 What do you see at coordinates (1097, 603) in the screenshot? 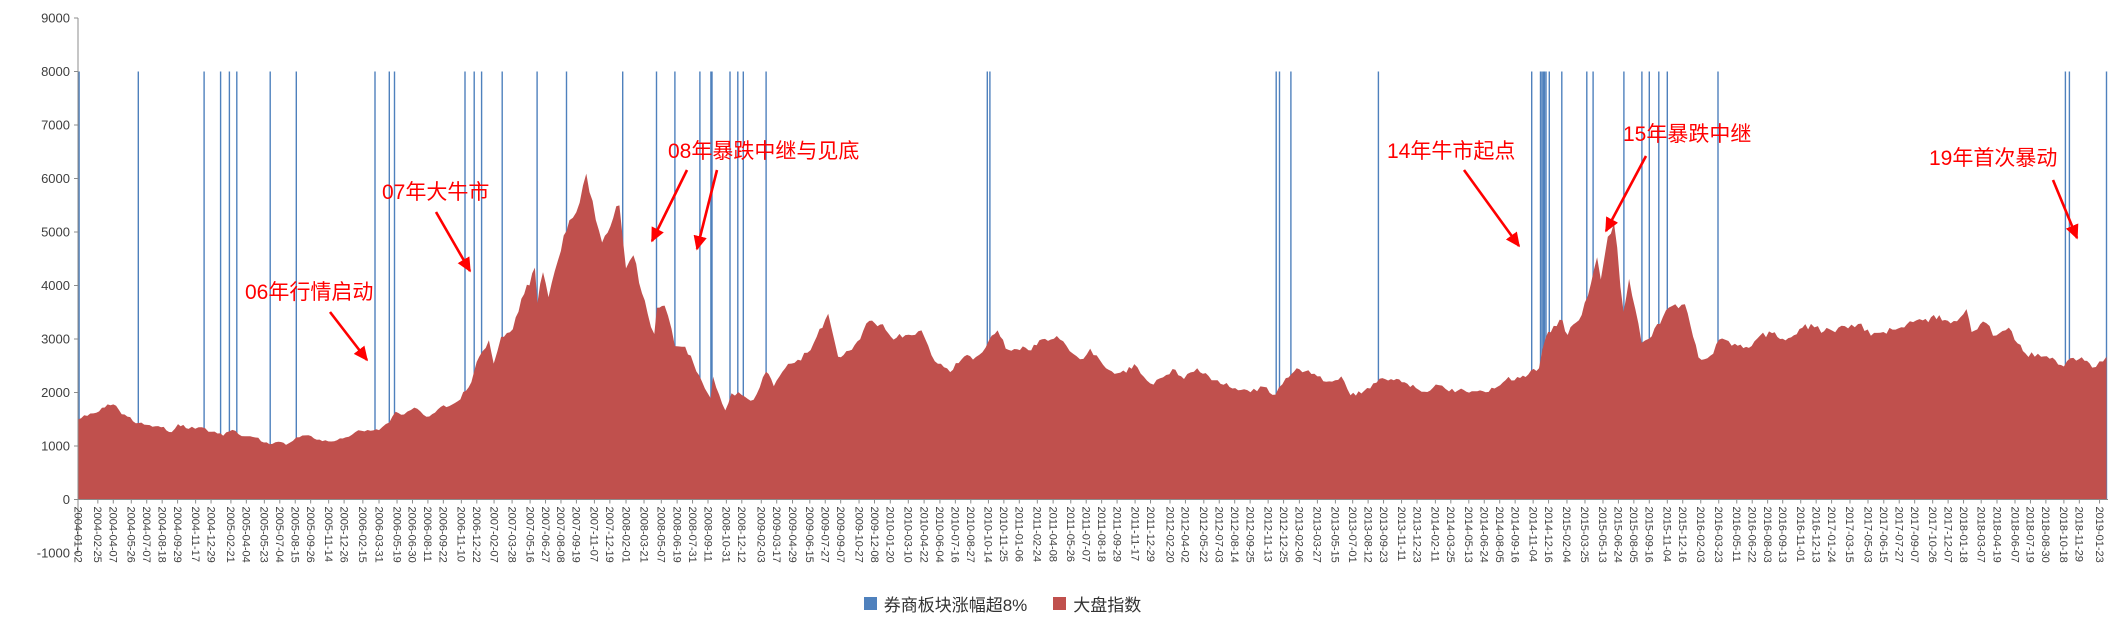
I see `legend-item-market-index: 大盘指数` at bounding box center [1097, 603].